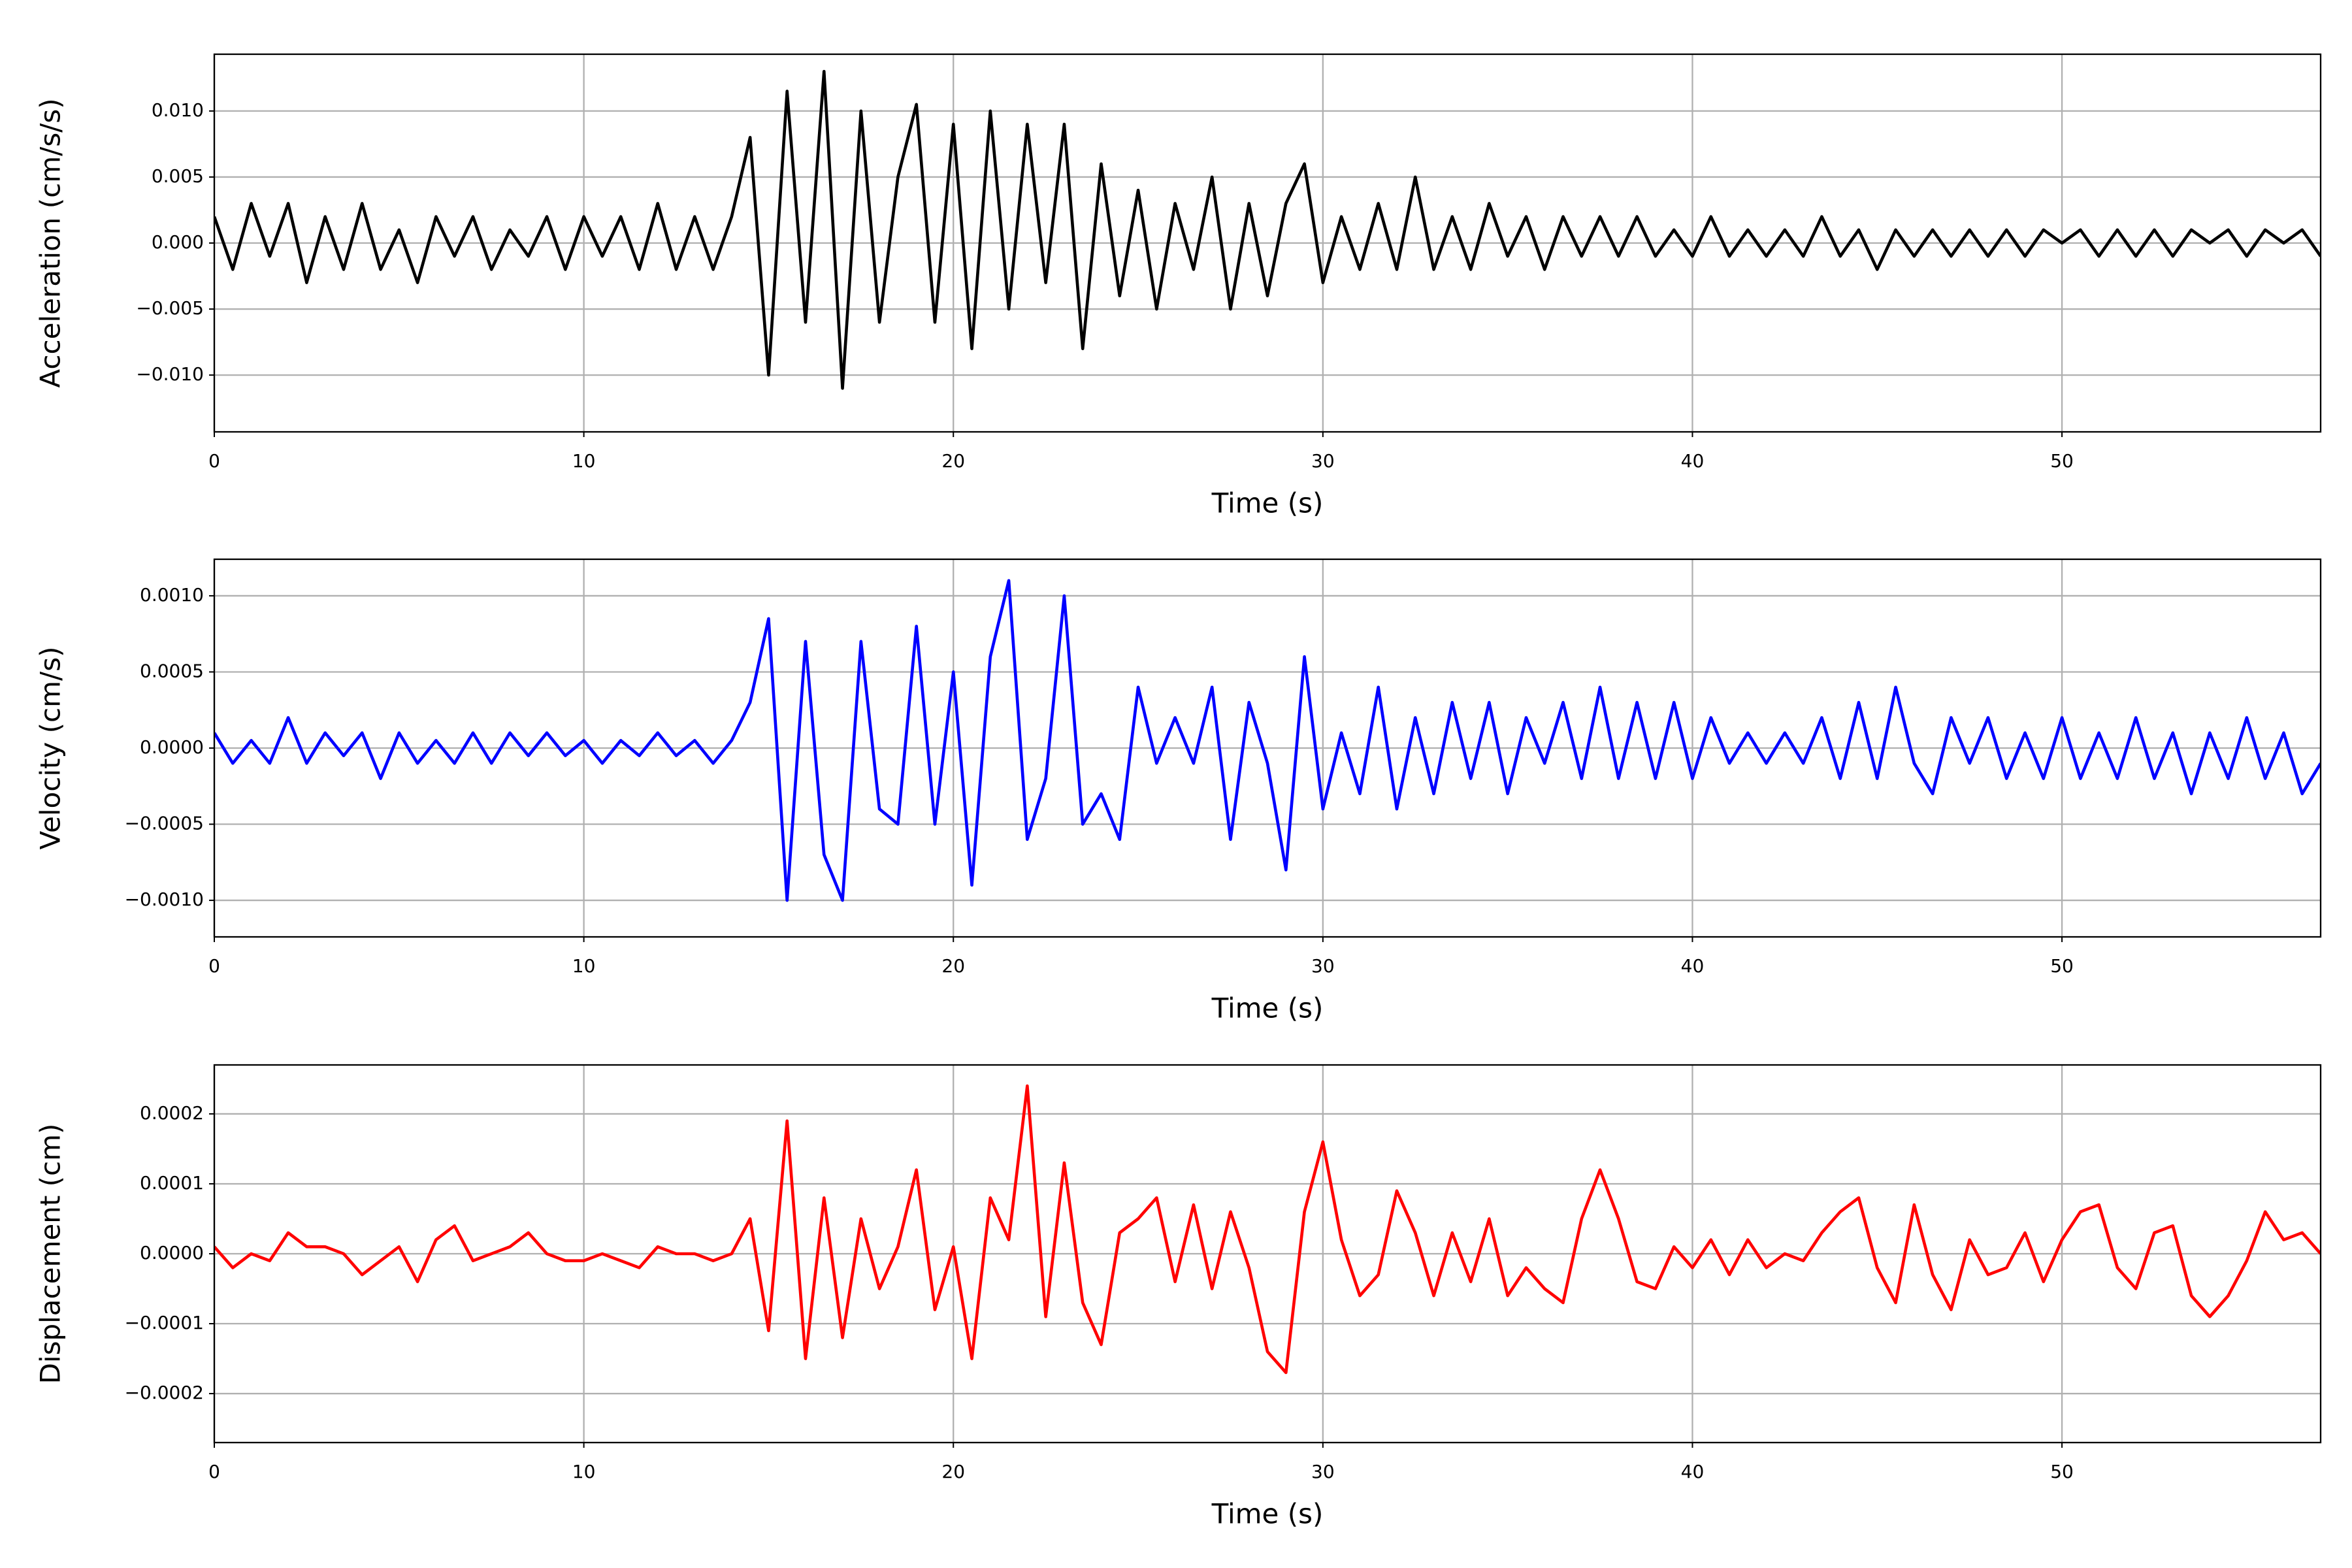  I want to click on y-tick-label: 0.010, so click(178, 110).